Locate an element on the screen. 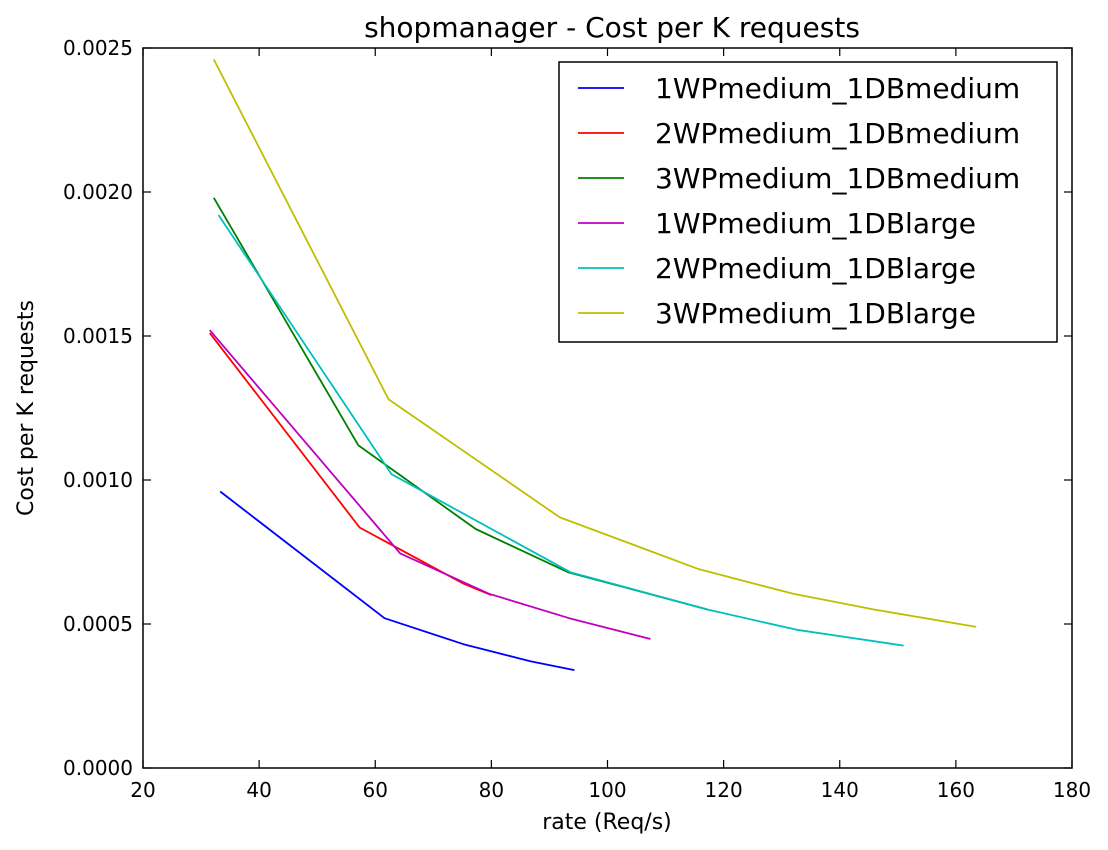 This screenshot has height=850, width=1108. x-tick-label: 20 is located at coordinates (142, 790).